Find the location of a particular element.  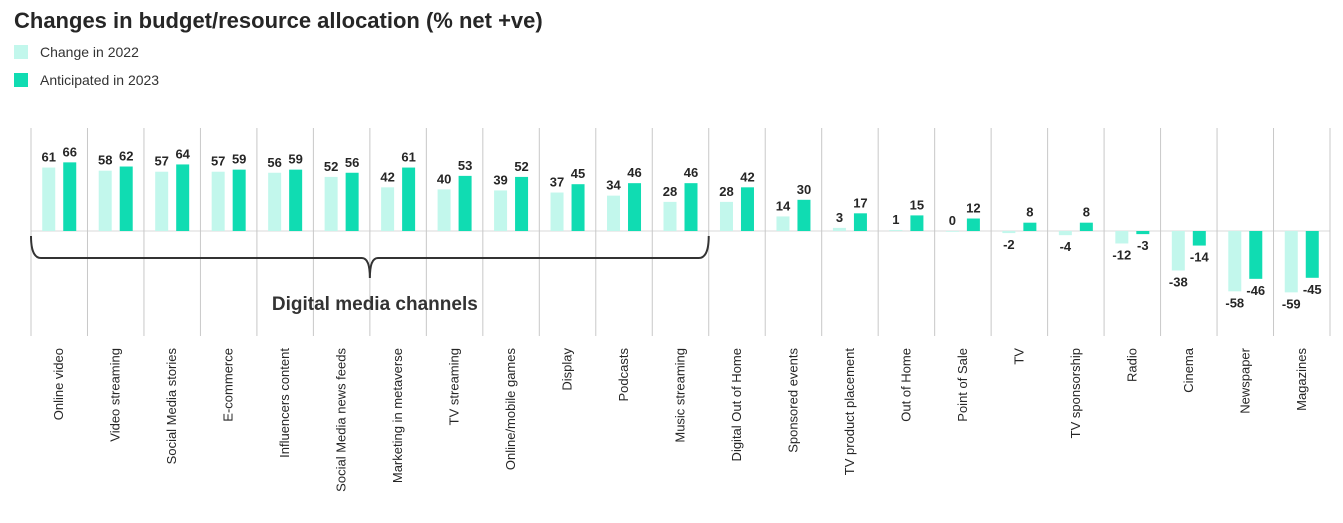

bar-2022-music-streaming is located at coordinates (670, 216).